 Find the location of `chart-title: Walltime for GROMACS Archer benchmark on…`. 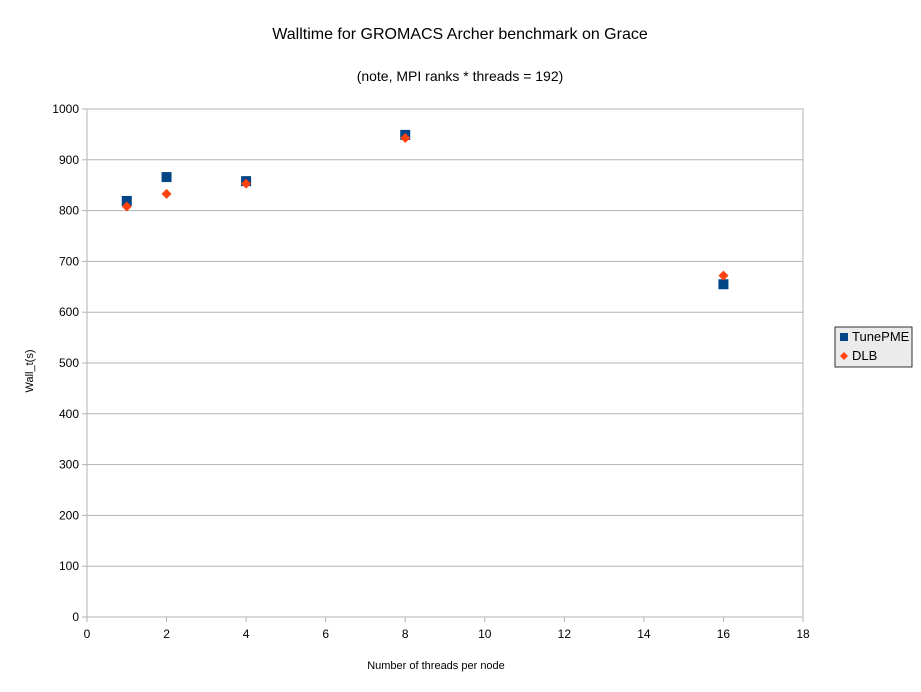

chart-title: Walltime for GROMACS Archer benchmark on… is located at coordinates (460, 34).